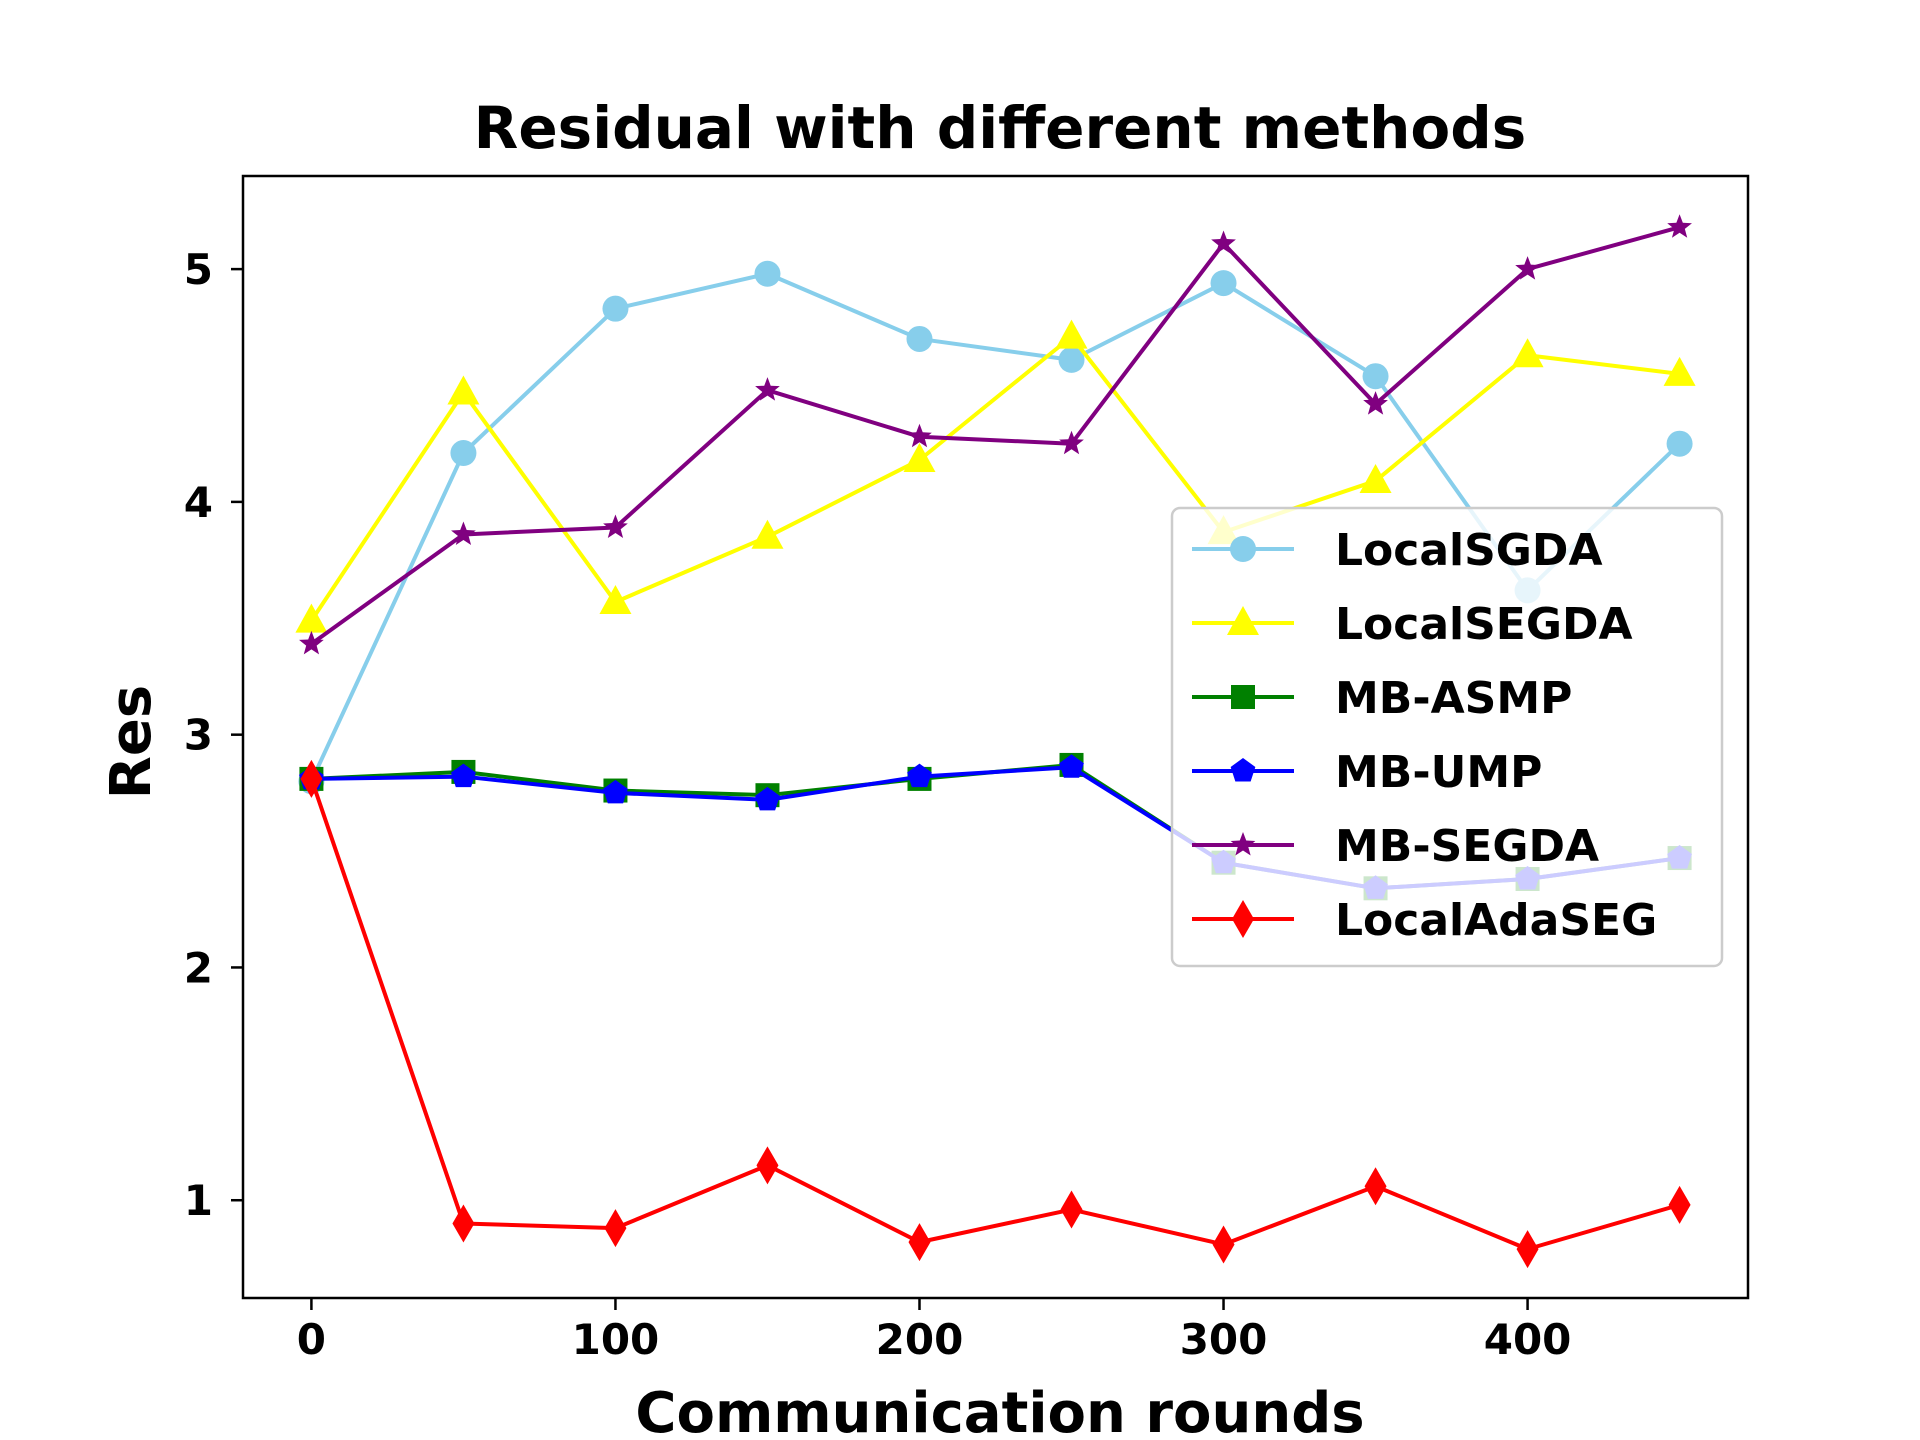 The height and width of the screenshot is (1440, 1920). What do you see at coordinates (1224, 1339) in the screenshot?
I see `x-tick-label: 300` at bounding box center [1224, 1339].